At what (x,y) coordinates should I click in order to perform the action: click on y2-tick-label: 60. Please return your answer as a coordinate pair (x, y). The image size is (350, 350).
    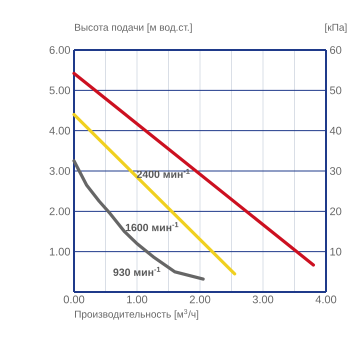
    Looking at the image, I should click on (336, 50).